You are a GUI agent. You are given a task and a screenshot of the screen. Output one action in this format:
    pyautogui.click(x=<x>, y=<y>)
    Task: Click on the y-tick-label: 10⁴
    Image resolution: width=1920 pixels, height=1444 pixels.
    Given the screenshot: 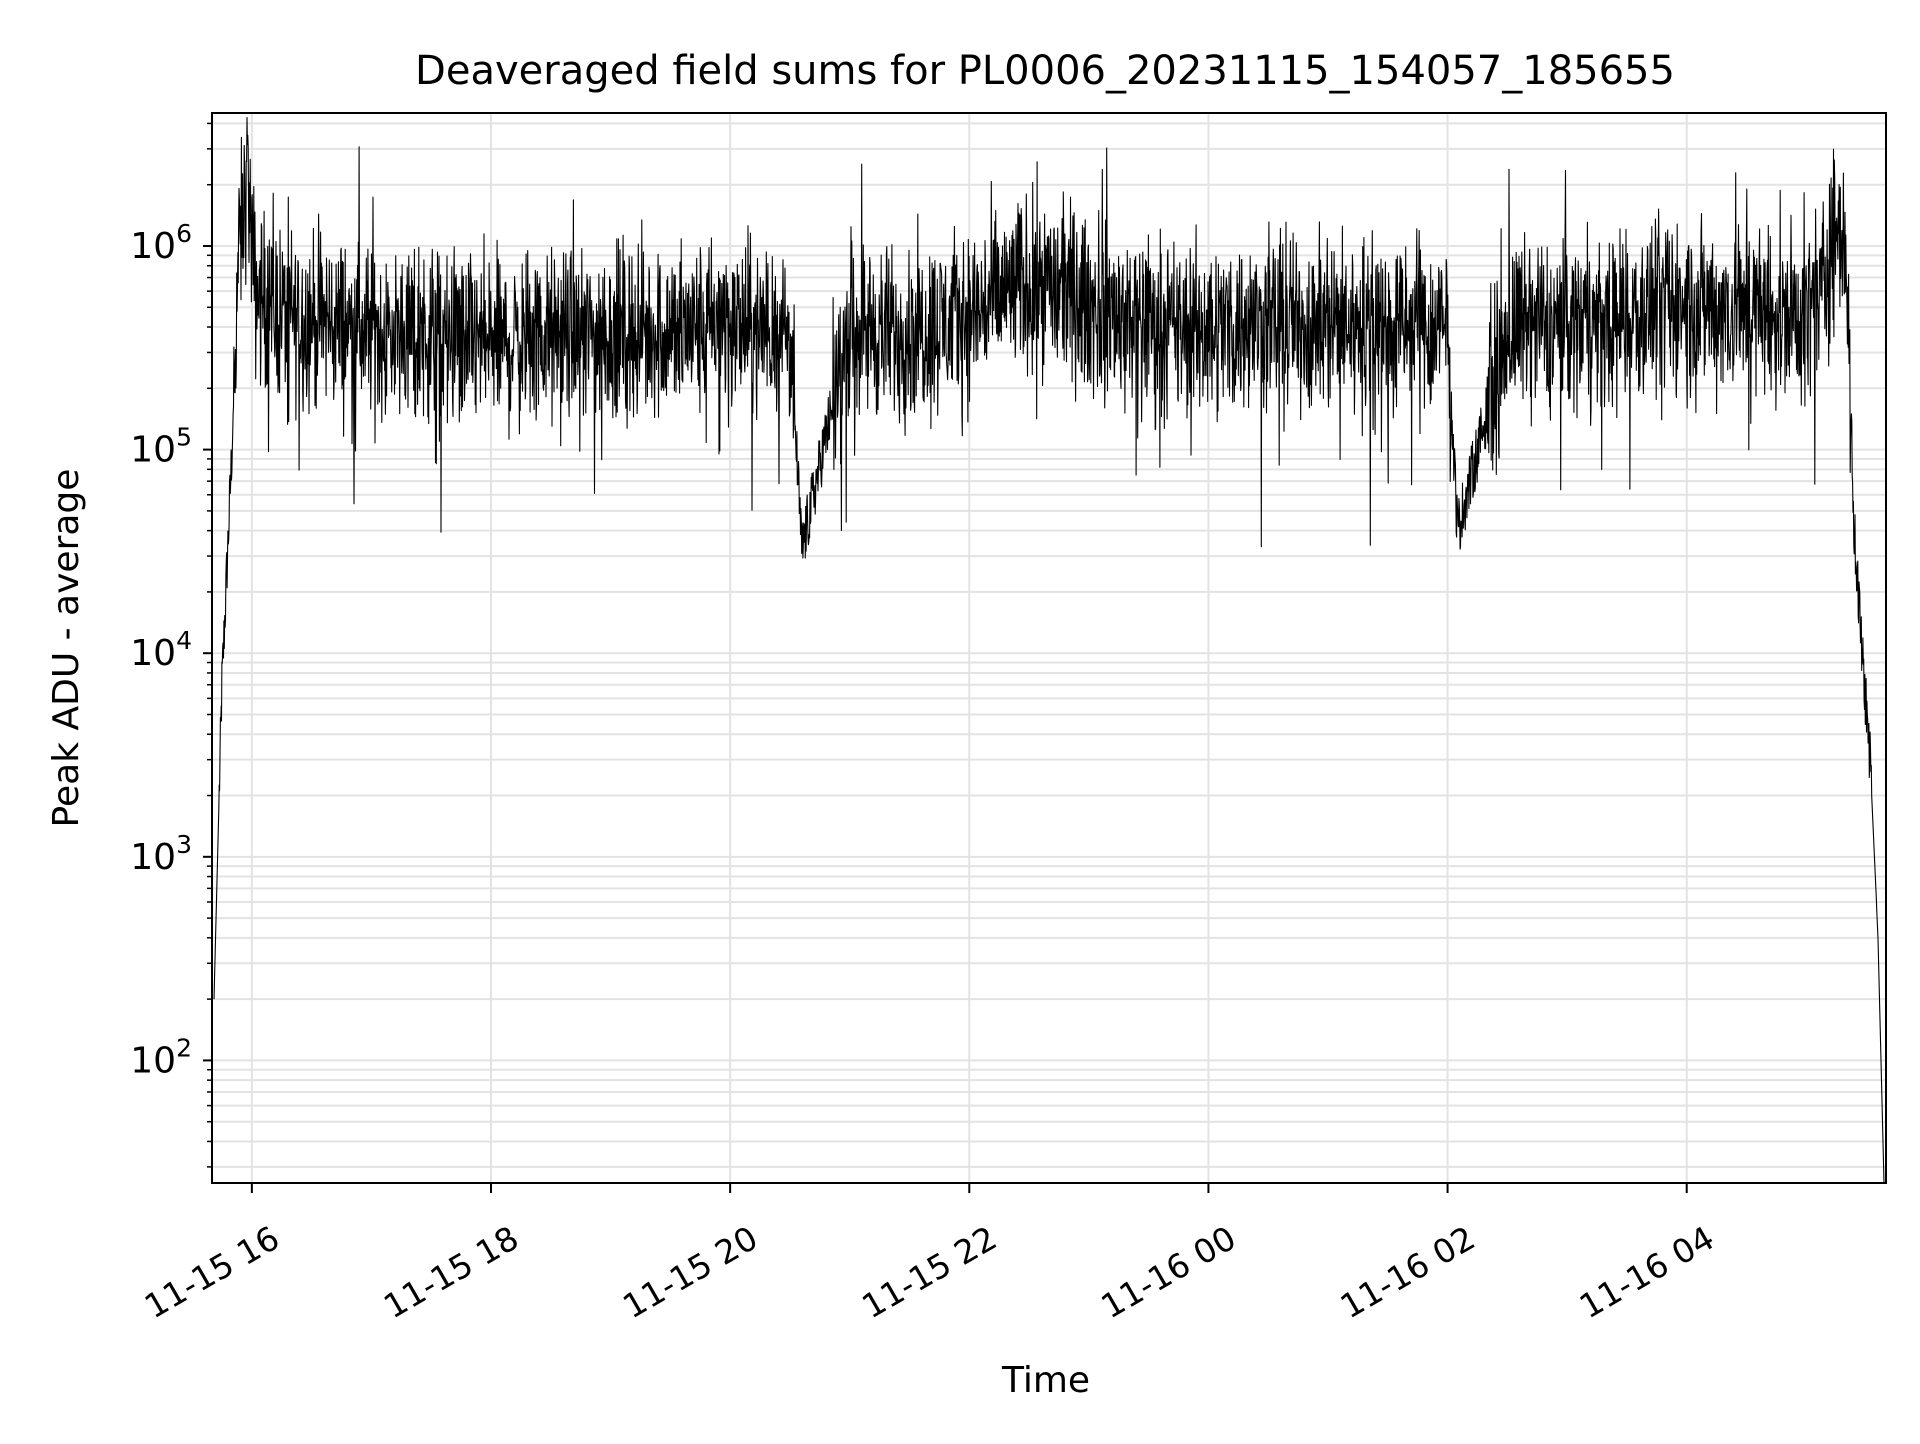 What is the action you would take?
    pyautogui.click(x=161, y=650)
    